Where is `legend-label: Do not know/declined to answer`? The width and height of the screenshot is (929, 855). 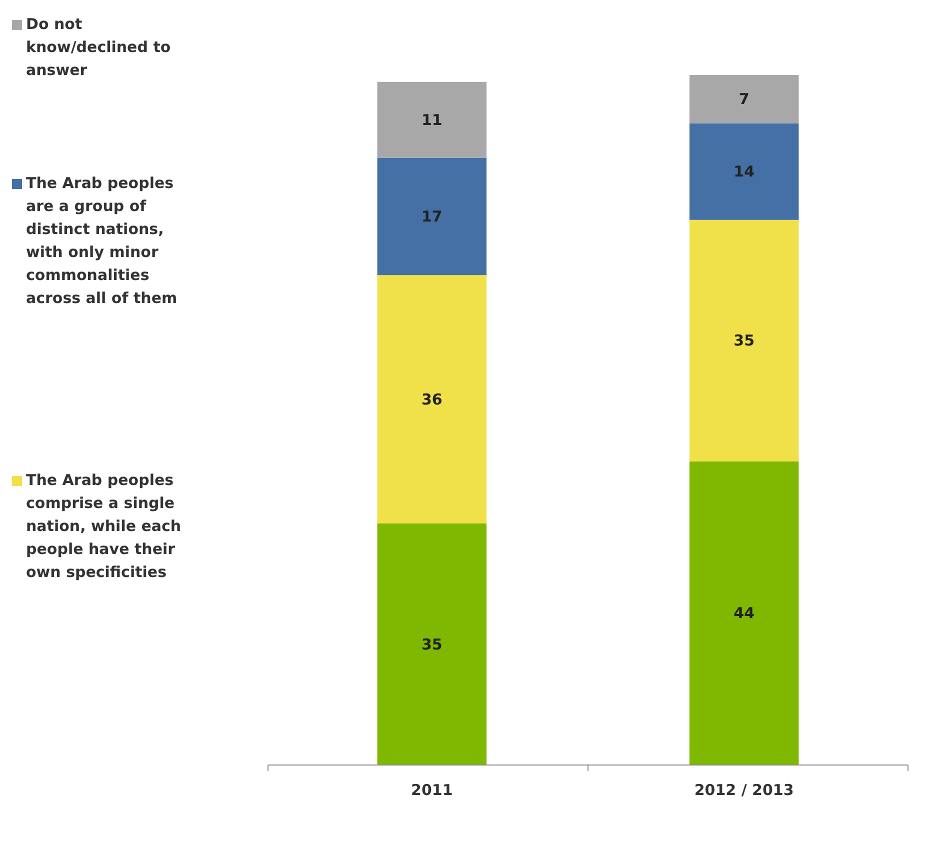
legend-label: Do not know/declined to answer is located at coordinates (99, 48).